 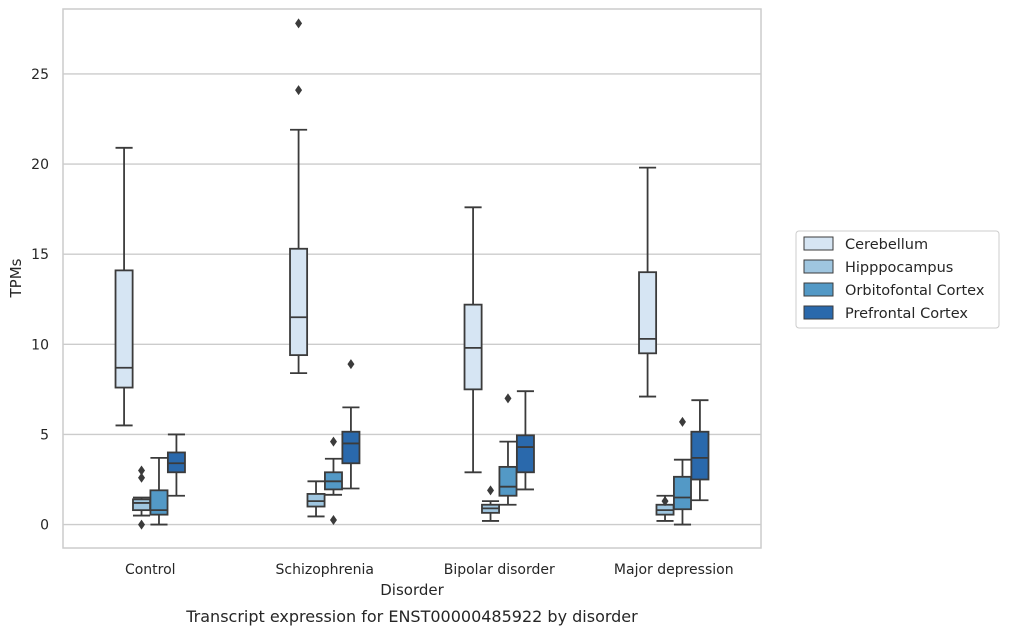 I want to click on y-tick-label: 20, so click(x=40, y=165).